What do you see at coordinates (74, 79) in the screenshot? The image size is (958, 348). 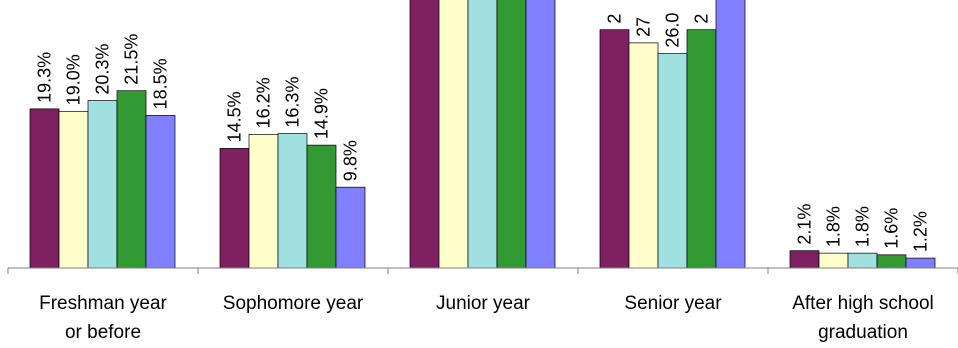 I see `data-label: 19.0%` at bounding box center [74, 79].